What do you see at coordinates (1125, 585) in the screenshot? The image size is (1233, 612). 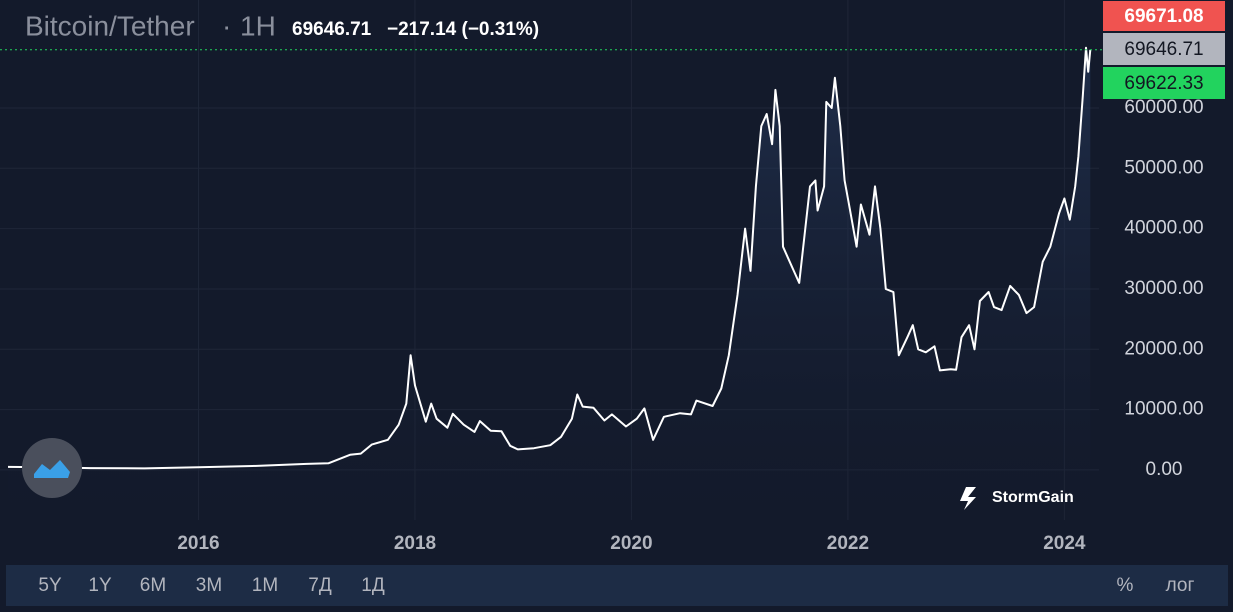 I see `percent-toggle: %` at bounding box center [1125, 585].